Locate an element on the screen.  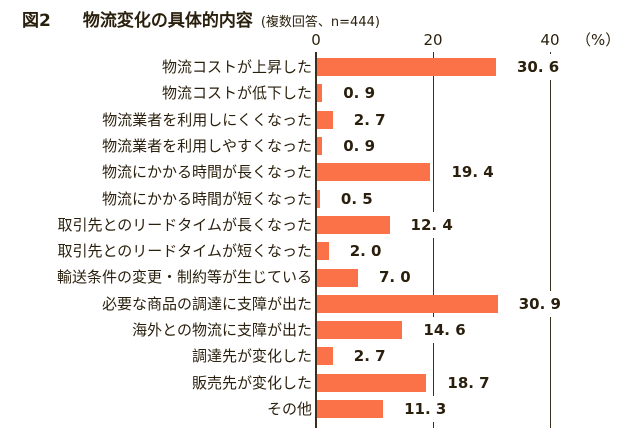
value-label: 14. 6 is located at coordinates (444, 330).